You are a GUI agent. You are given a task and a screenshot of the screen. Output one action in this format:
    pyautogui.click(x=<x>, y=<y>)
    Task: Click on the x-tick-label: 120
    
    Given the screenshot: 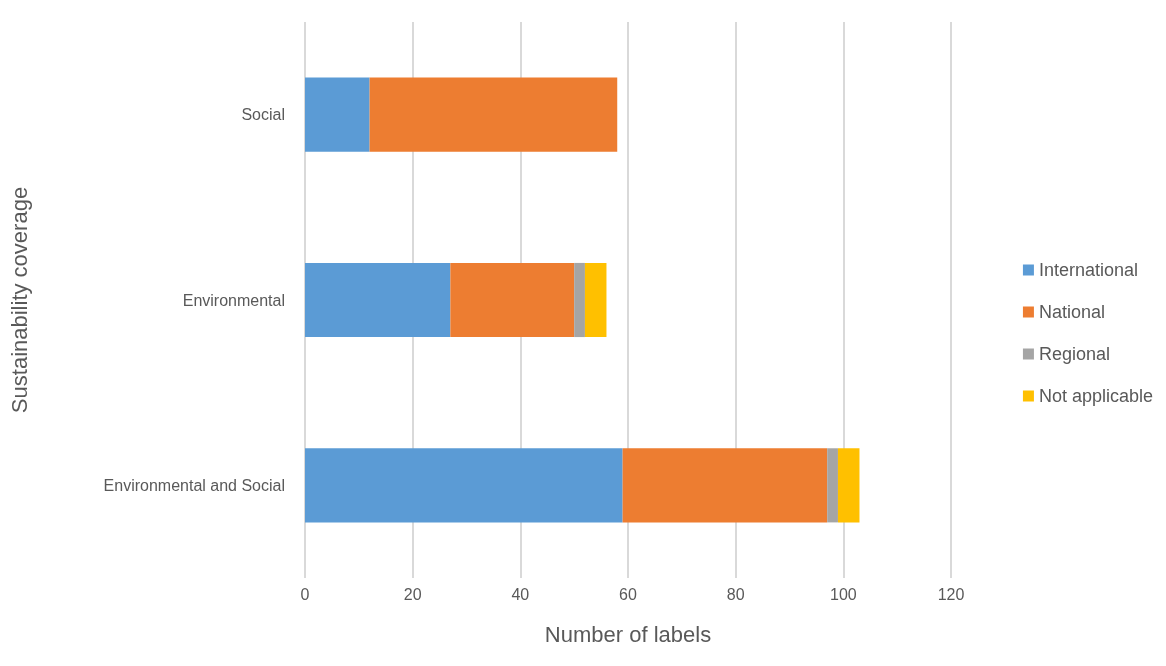 What is the action you would take?
    pyautogui.click(x=951, y=594)
    